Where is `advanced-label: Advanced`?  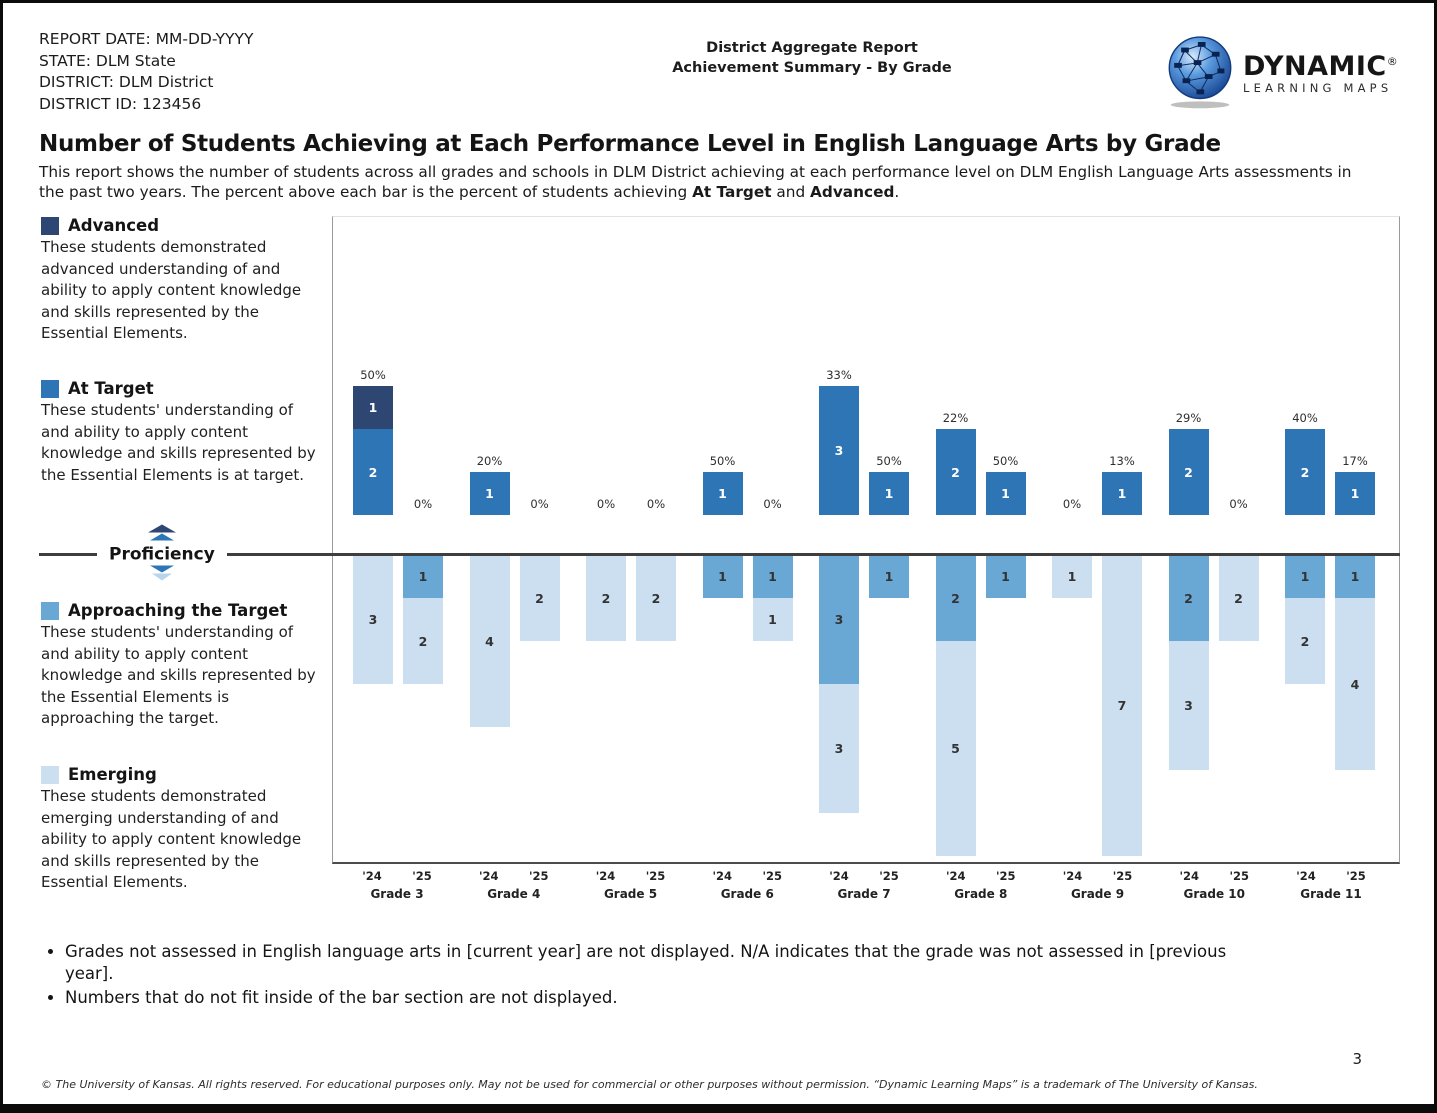 advanced-label: Advanced is located at coordinates (113, 225).